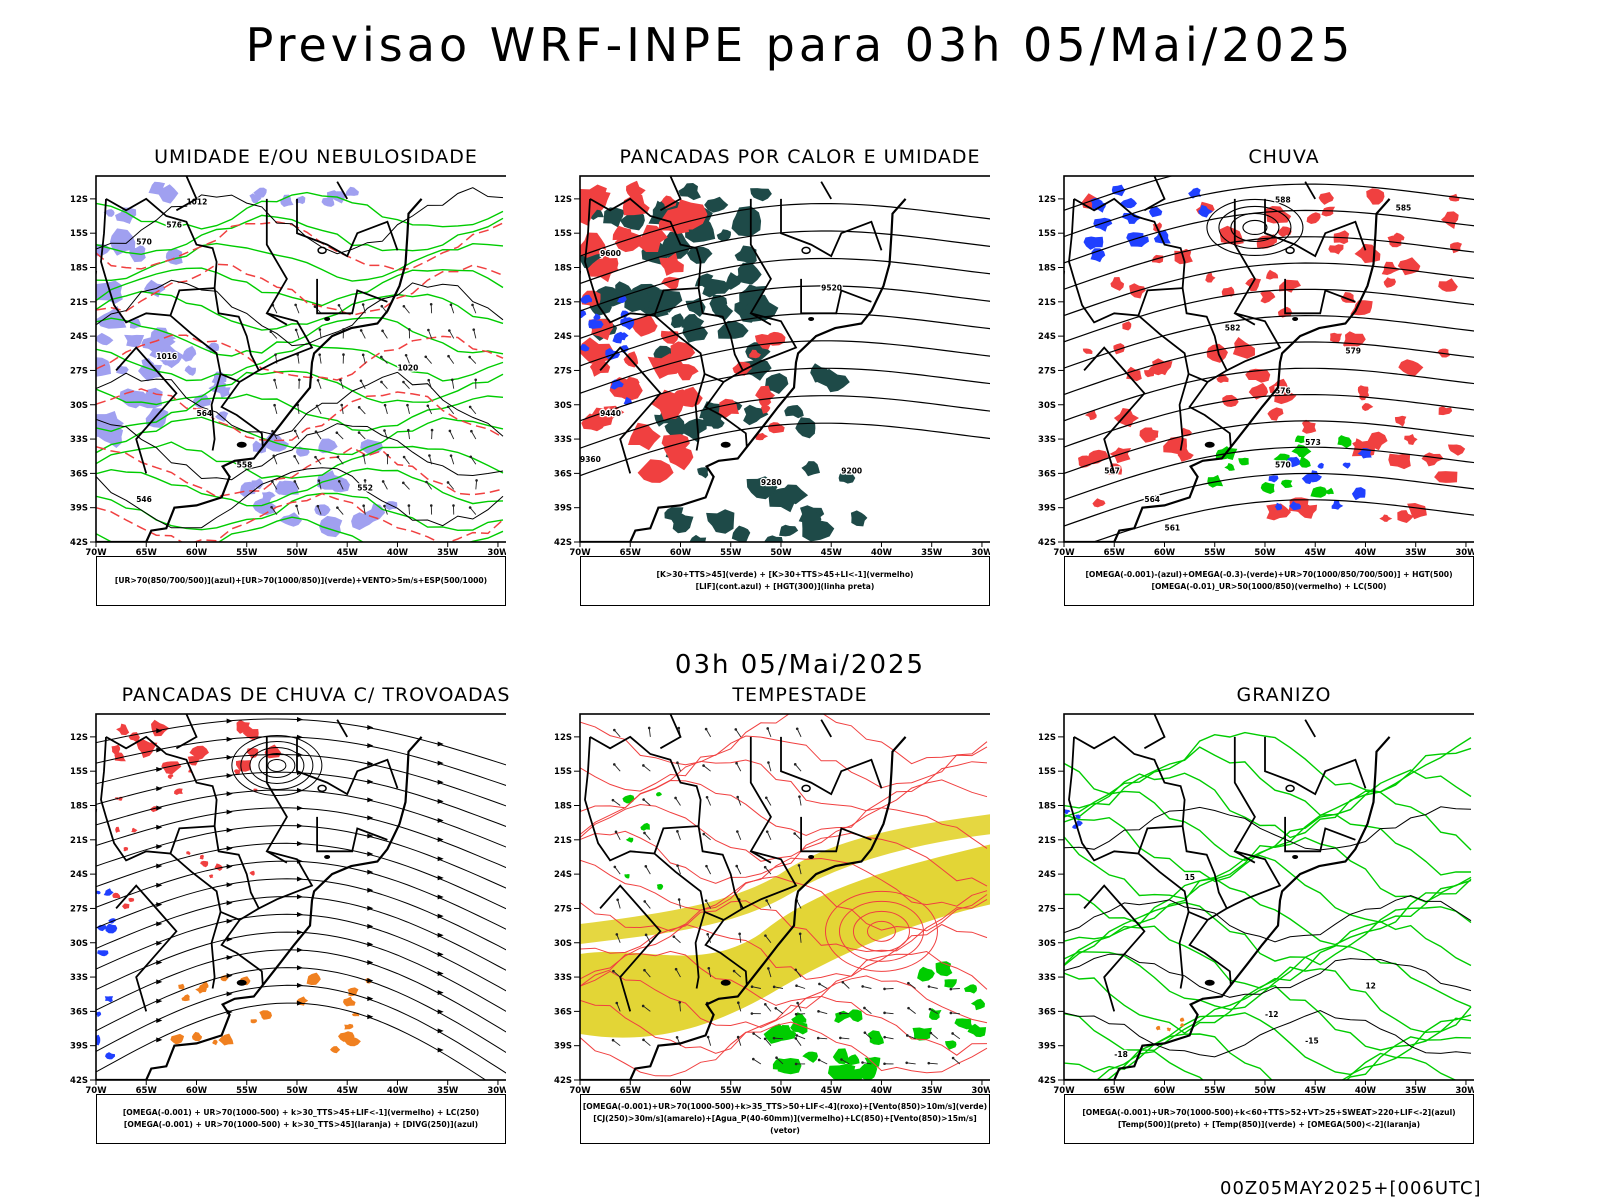  Describe the element at coordinates (785, 897) in the screenshot. I see `map-layer` at that location.